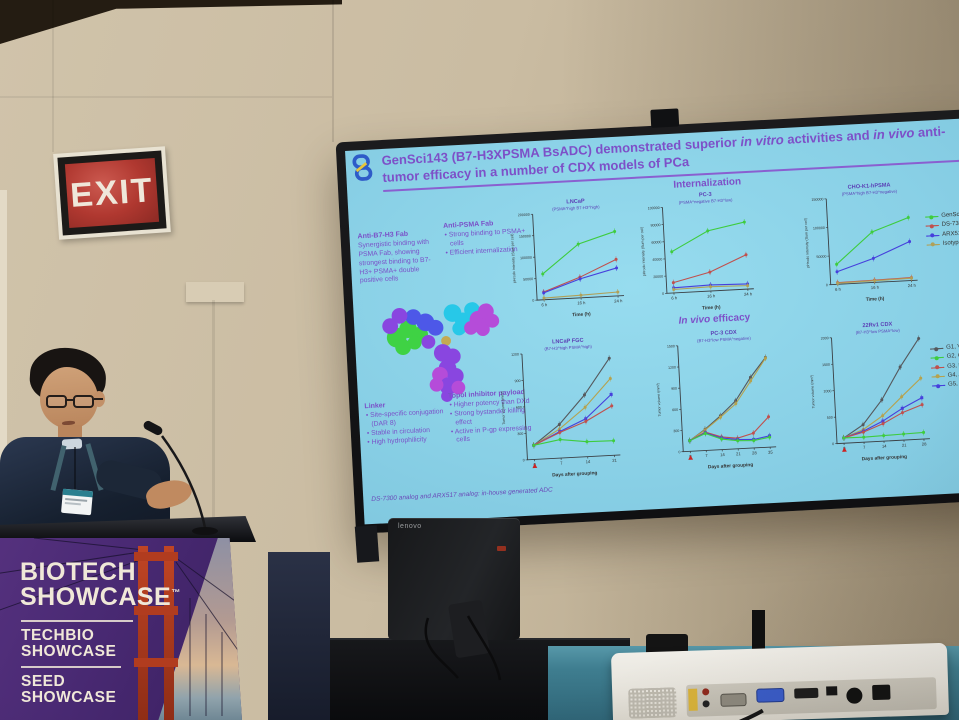 The height and width of the screenshot is (720, 959). Describe the element at coordinates (878, 331) in the screenshot. I see `svg-text: (B7-H3^low PSMA^low)` at that location.